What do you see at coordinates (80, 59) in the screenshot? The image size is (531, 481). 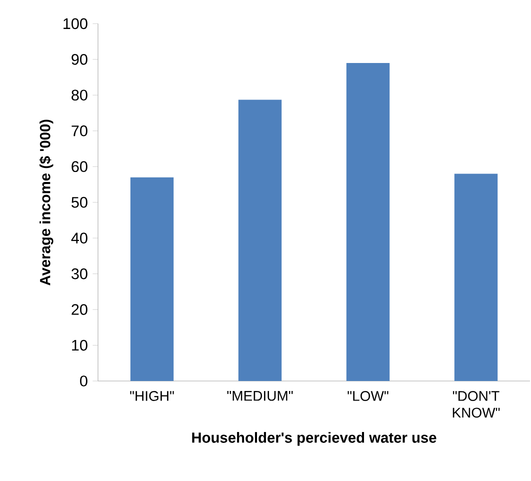 I see `y-tick-label: 90` at bounding box center [80, 59].